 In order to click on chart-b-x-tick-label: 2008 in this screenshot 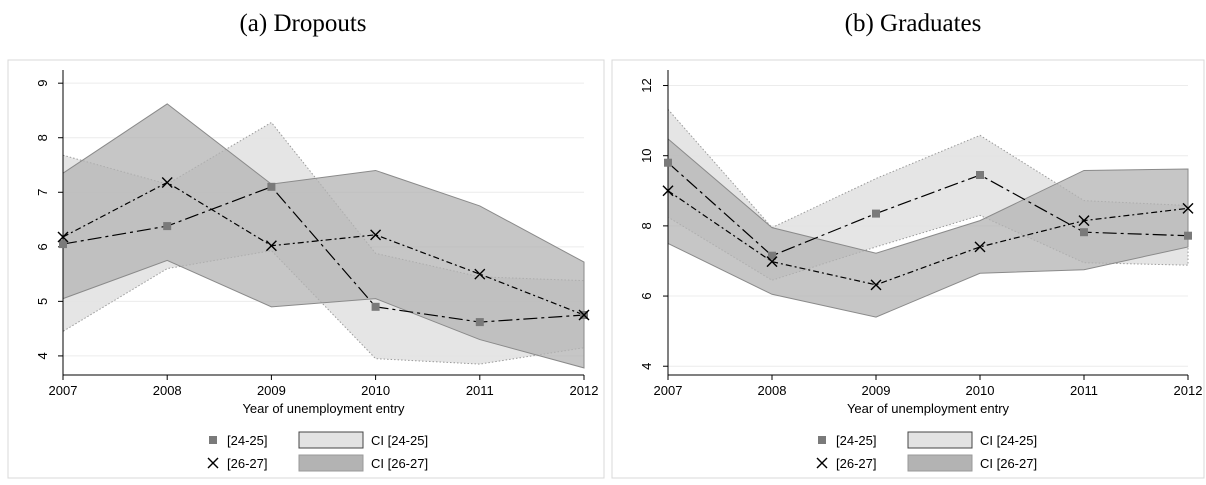, I will do `click(772, 390)`.